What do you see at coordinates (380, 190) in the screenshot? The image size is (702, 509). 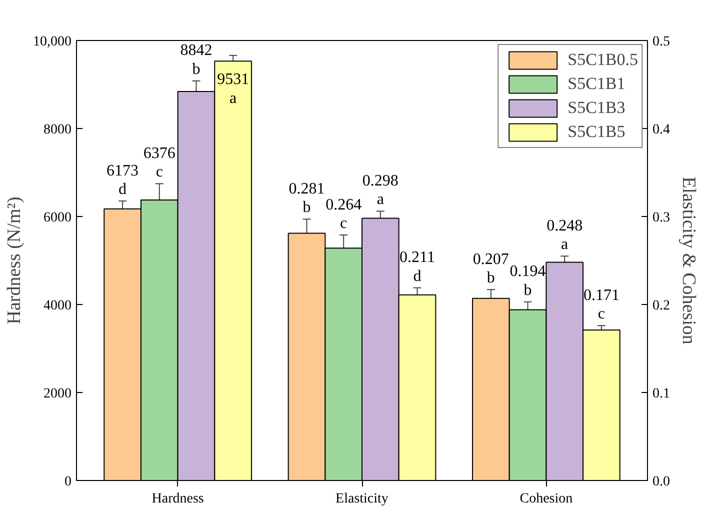 I see `data-label: 0.298 a` at bounding box center [380, 190].